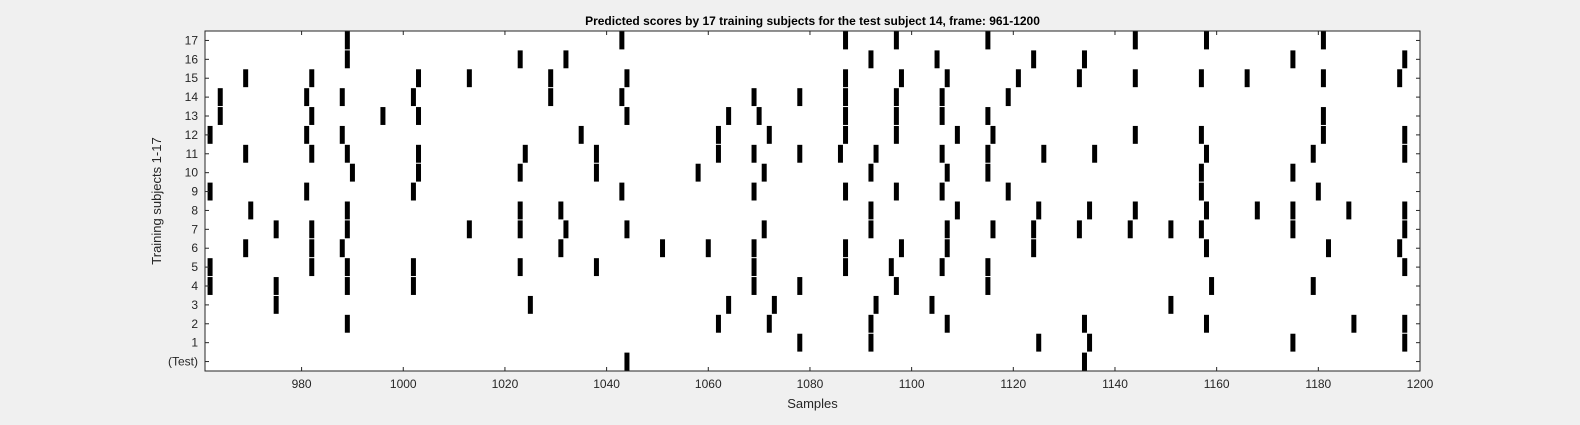 The width and height of the screenshot is (1580, 425). What do you see at coordinates (1115, 384) in the screenshot?
I see `x-tick-label: 1140` at bounding box center [1115, 384].